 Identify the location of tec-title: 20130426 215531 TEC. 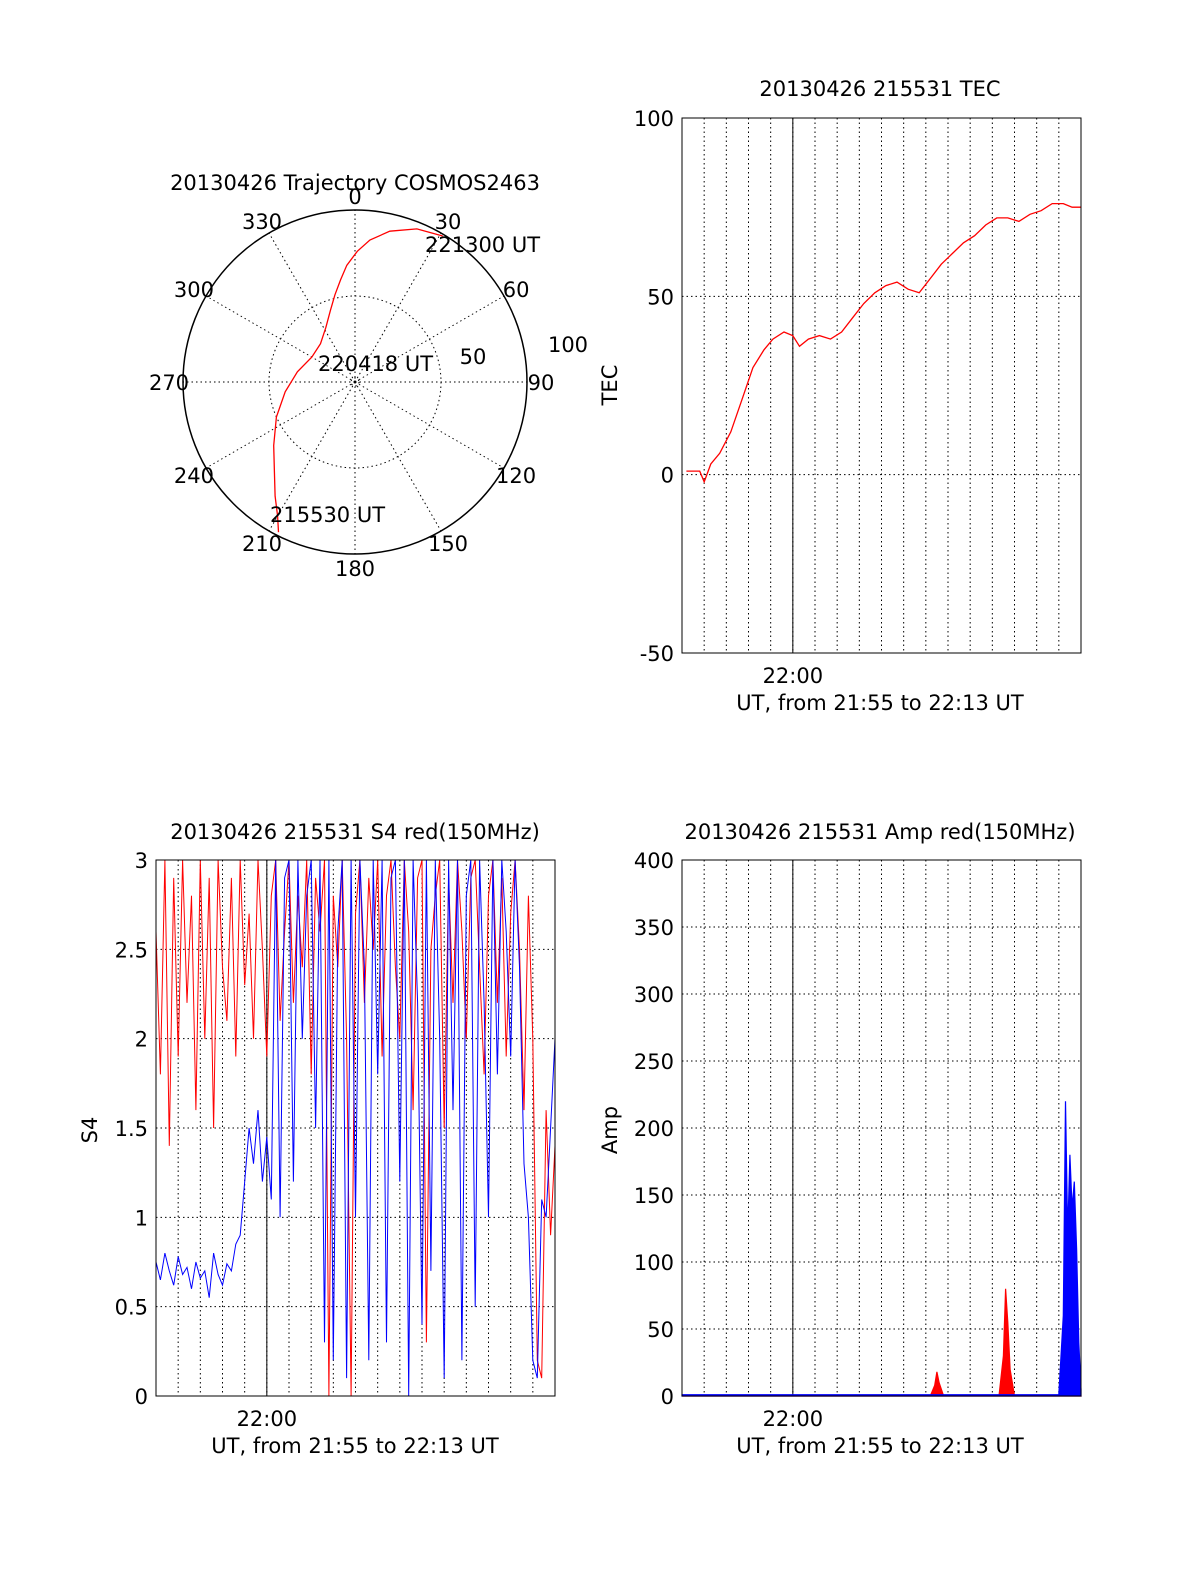
(879, 89).